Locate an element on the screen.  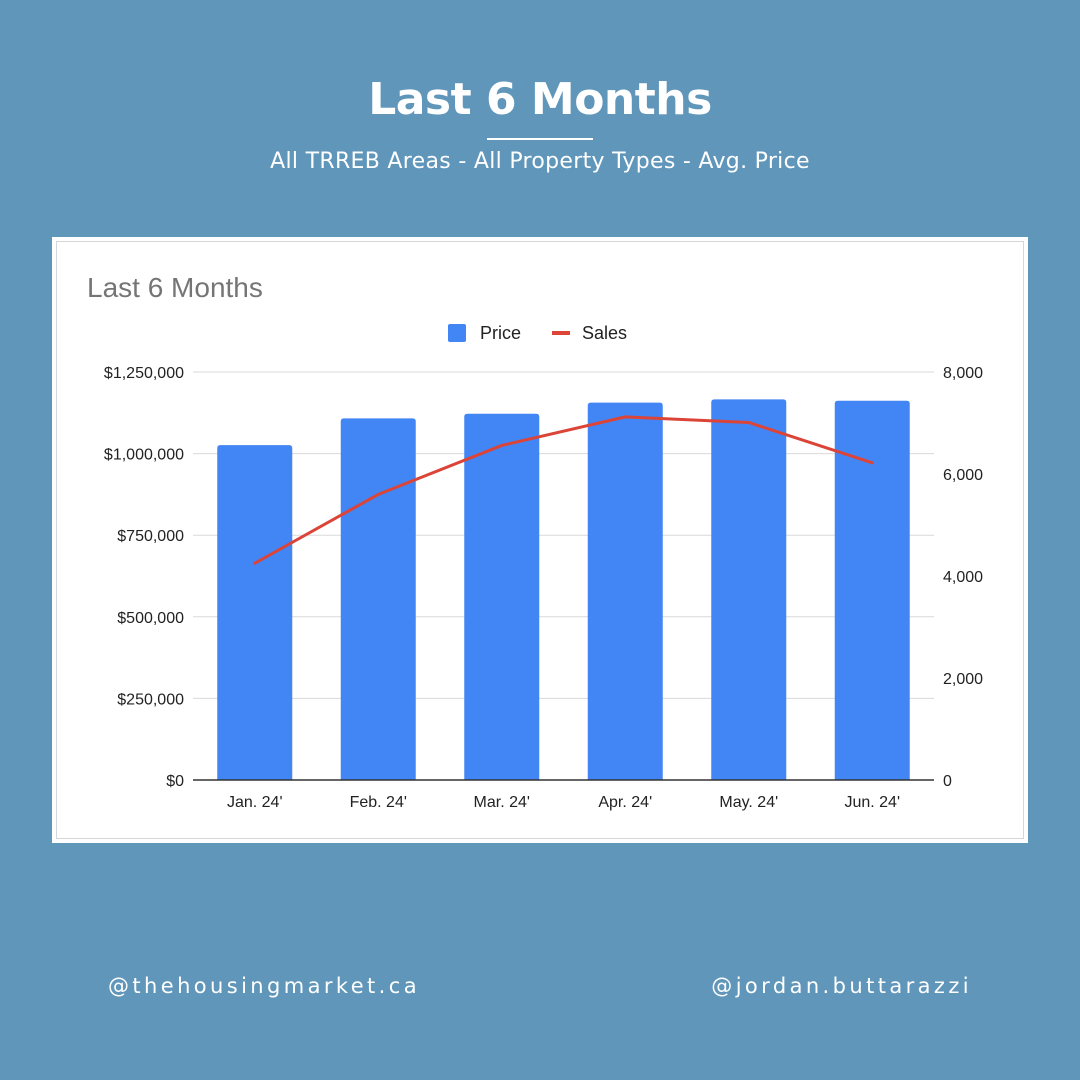
instagram-handle-right: @jordan.buttarazzi is located at coordinates (841, 986).